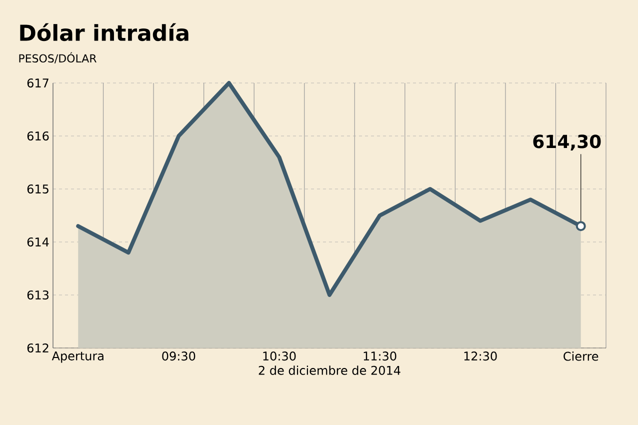 This screenshot has width=638, height=425. What do you see at coordinates (104, 32) in the screenshot?
I see `chart-title: Dólar intradía` at bounding box center [104, 32].